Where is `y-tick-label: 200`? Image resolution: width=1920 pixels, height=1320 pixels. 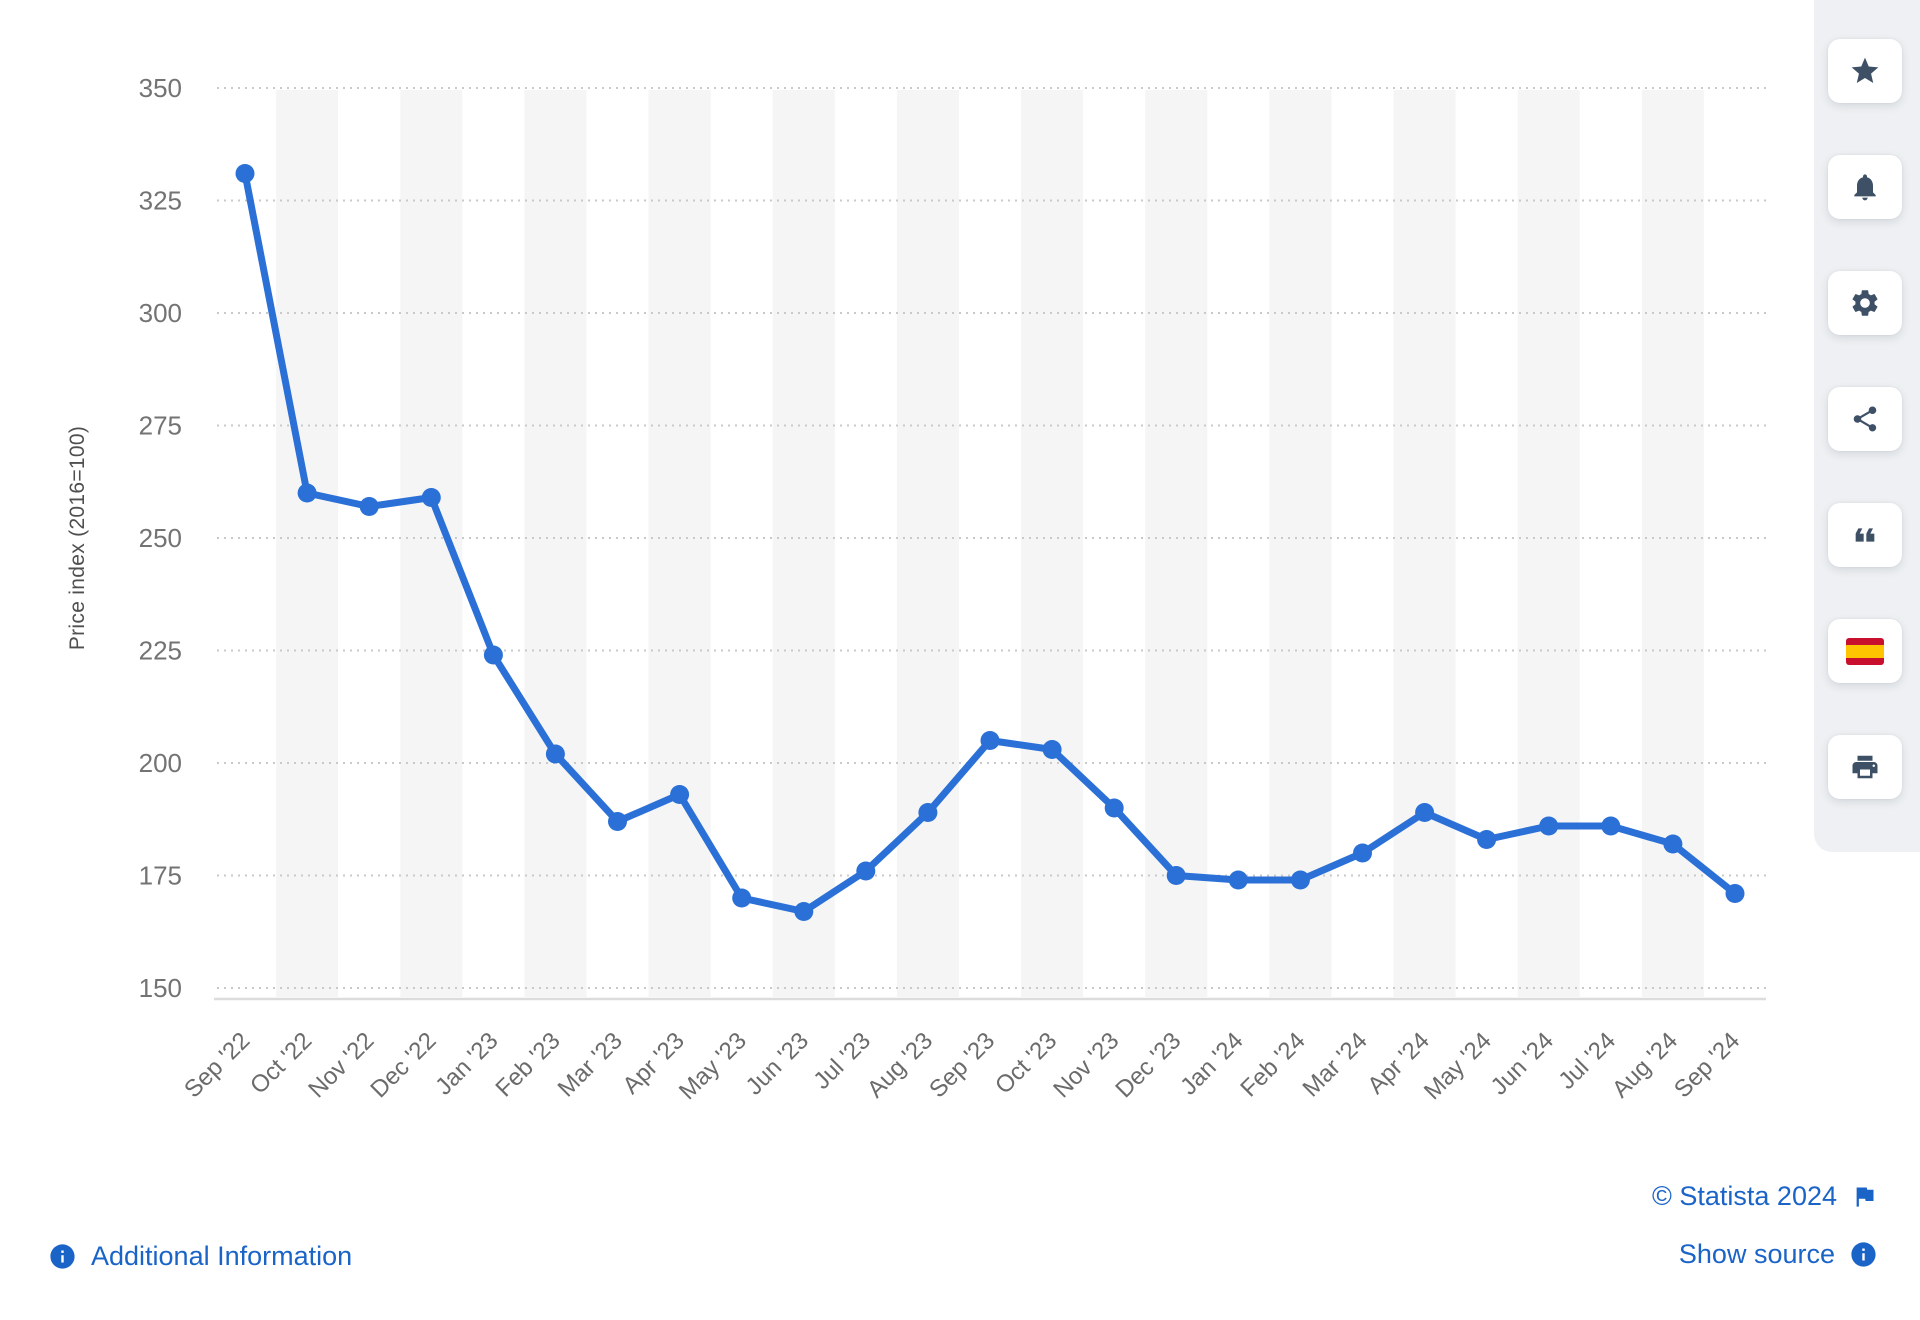
y-tick-label: 200 is located at coordinates (160, 763).